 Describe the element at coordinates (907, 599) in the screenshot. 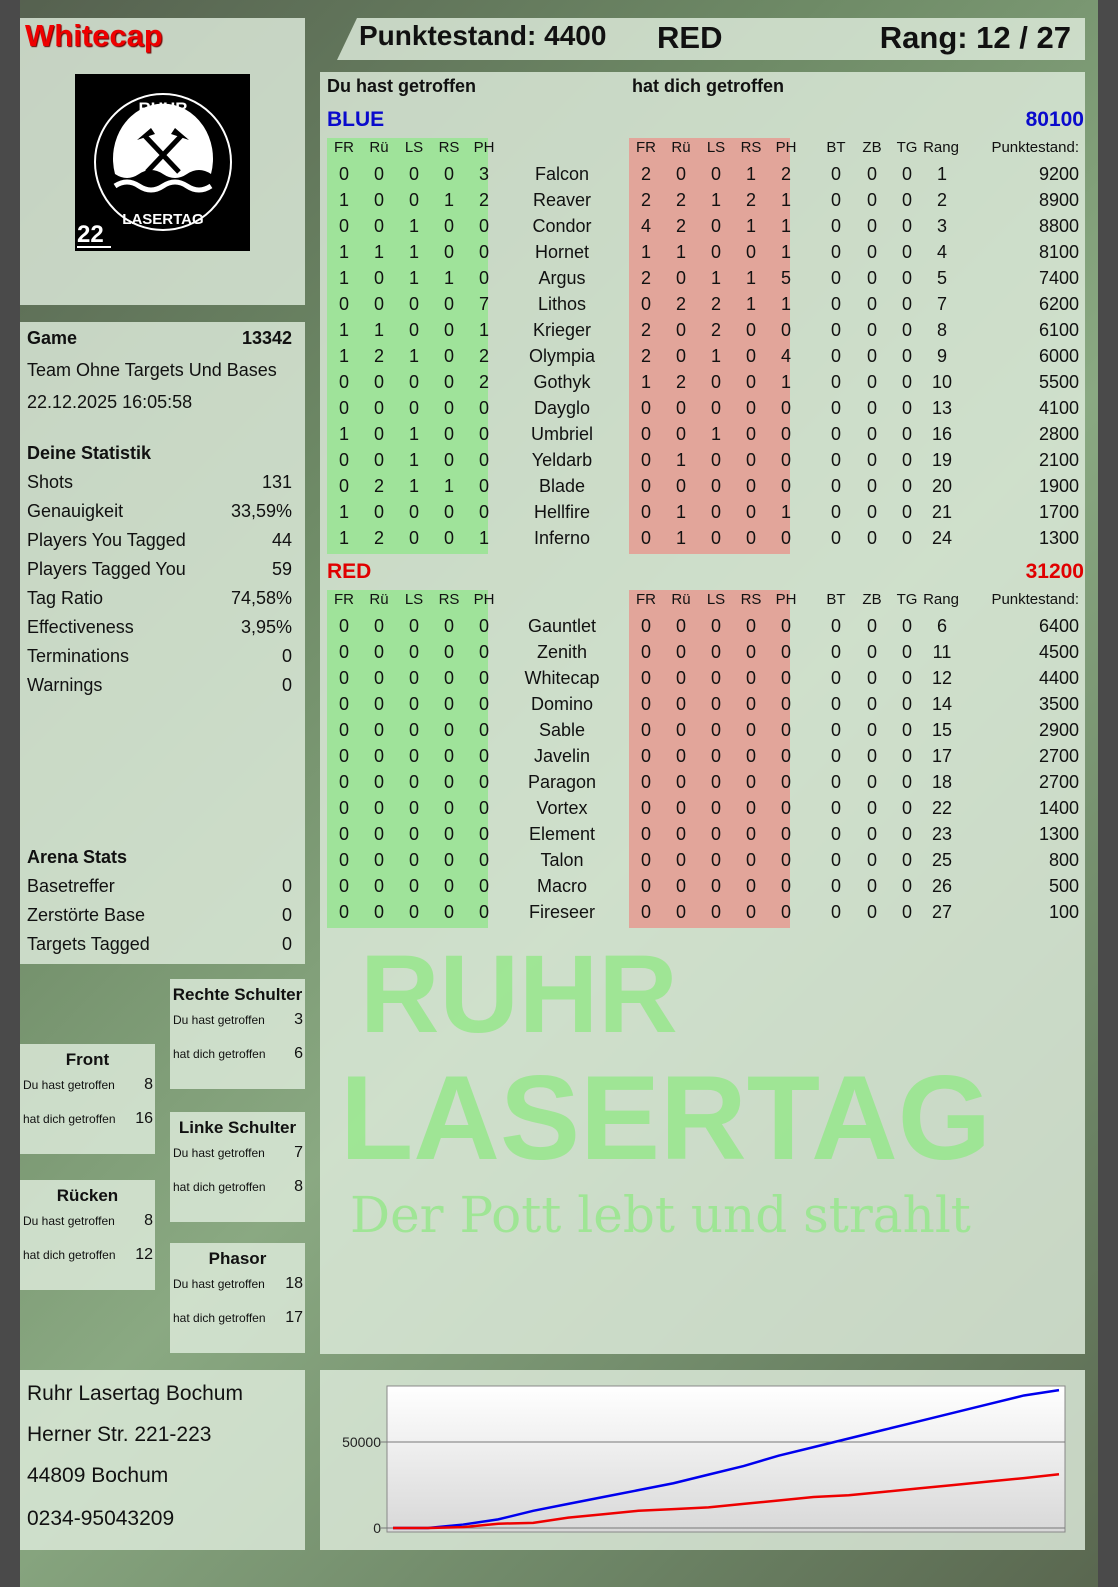

I see `col-header-tg: TG` at that location.